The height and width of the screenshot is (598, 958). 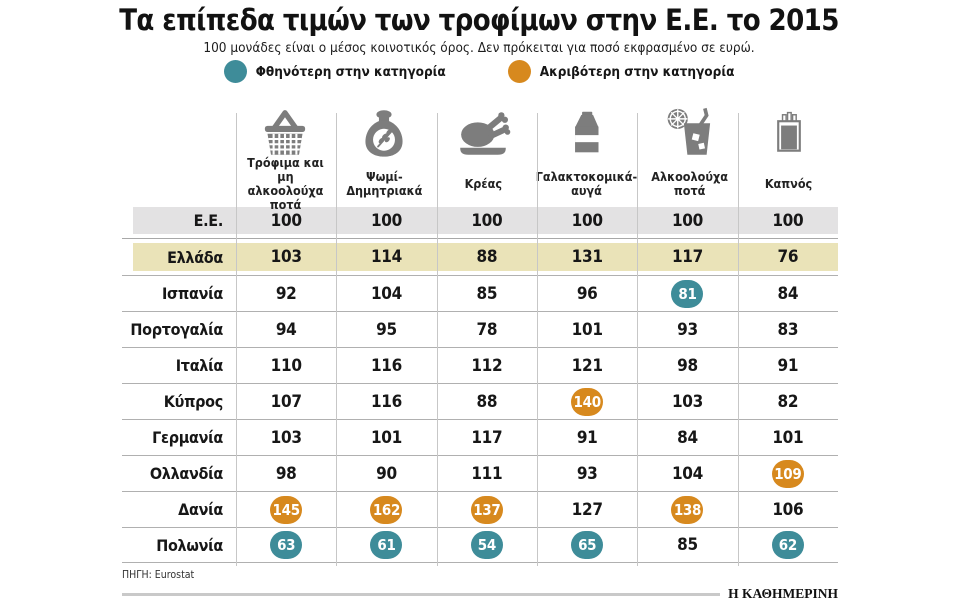 I want to click on value: 114, so click(x=386, y=257).